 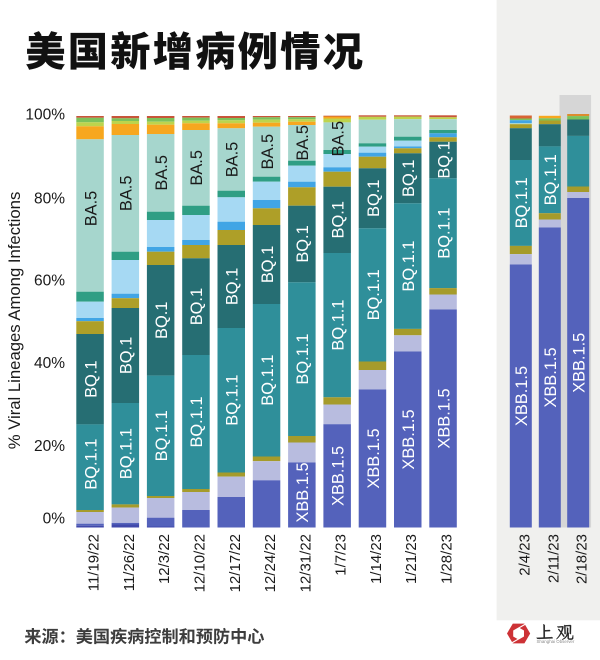 What do you see at coordinates (376, 559) in the screenshot?
I see `svg-text: 1/14/23` at bounding box center [376, 559].